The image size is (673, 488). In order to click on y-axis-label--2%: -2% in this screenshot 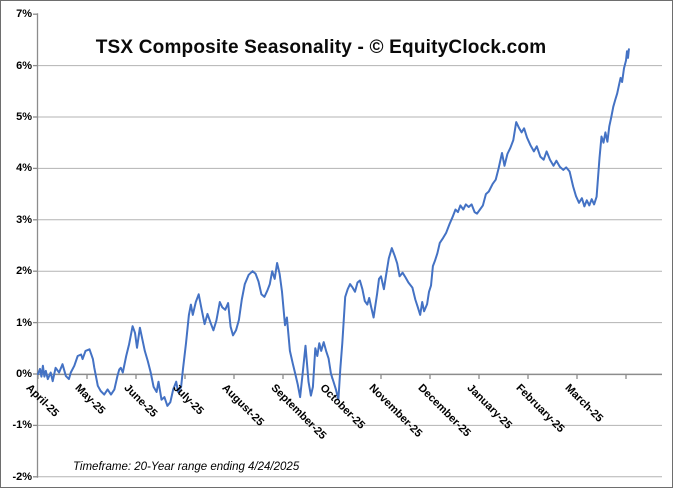, I will do `click(22, 476)`.